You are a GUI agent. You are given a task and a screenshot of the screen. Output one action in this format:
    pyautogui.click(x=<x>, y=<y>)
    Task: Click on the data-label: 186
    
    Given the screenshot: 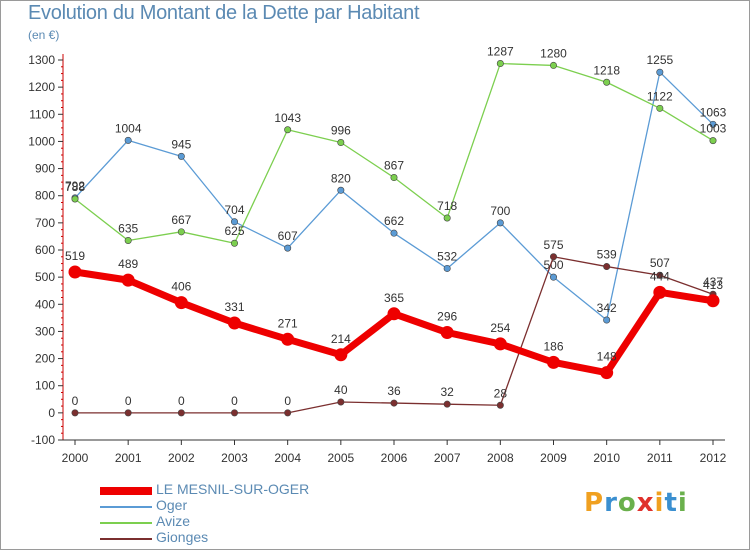 What is the action you would take?
    pyautogui.click(x=553, y=346)
    